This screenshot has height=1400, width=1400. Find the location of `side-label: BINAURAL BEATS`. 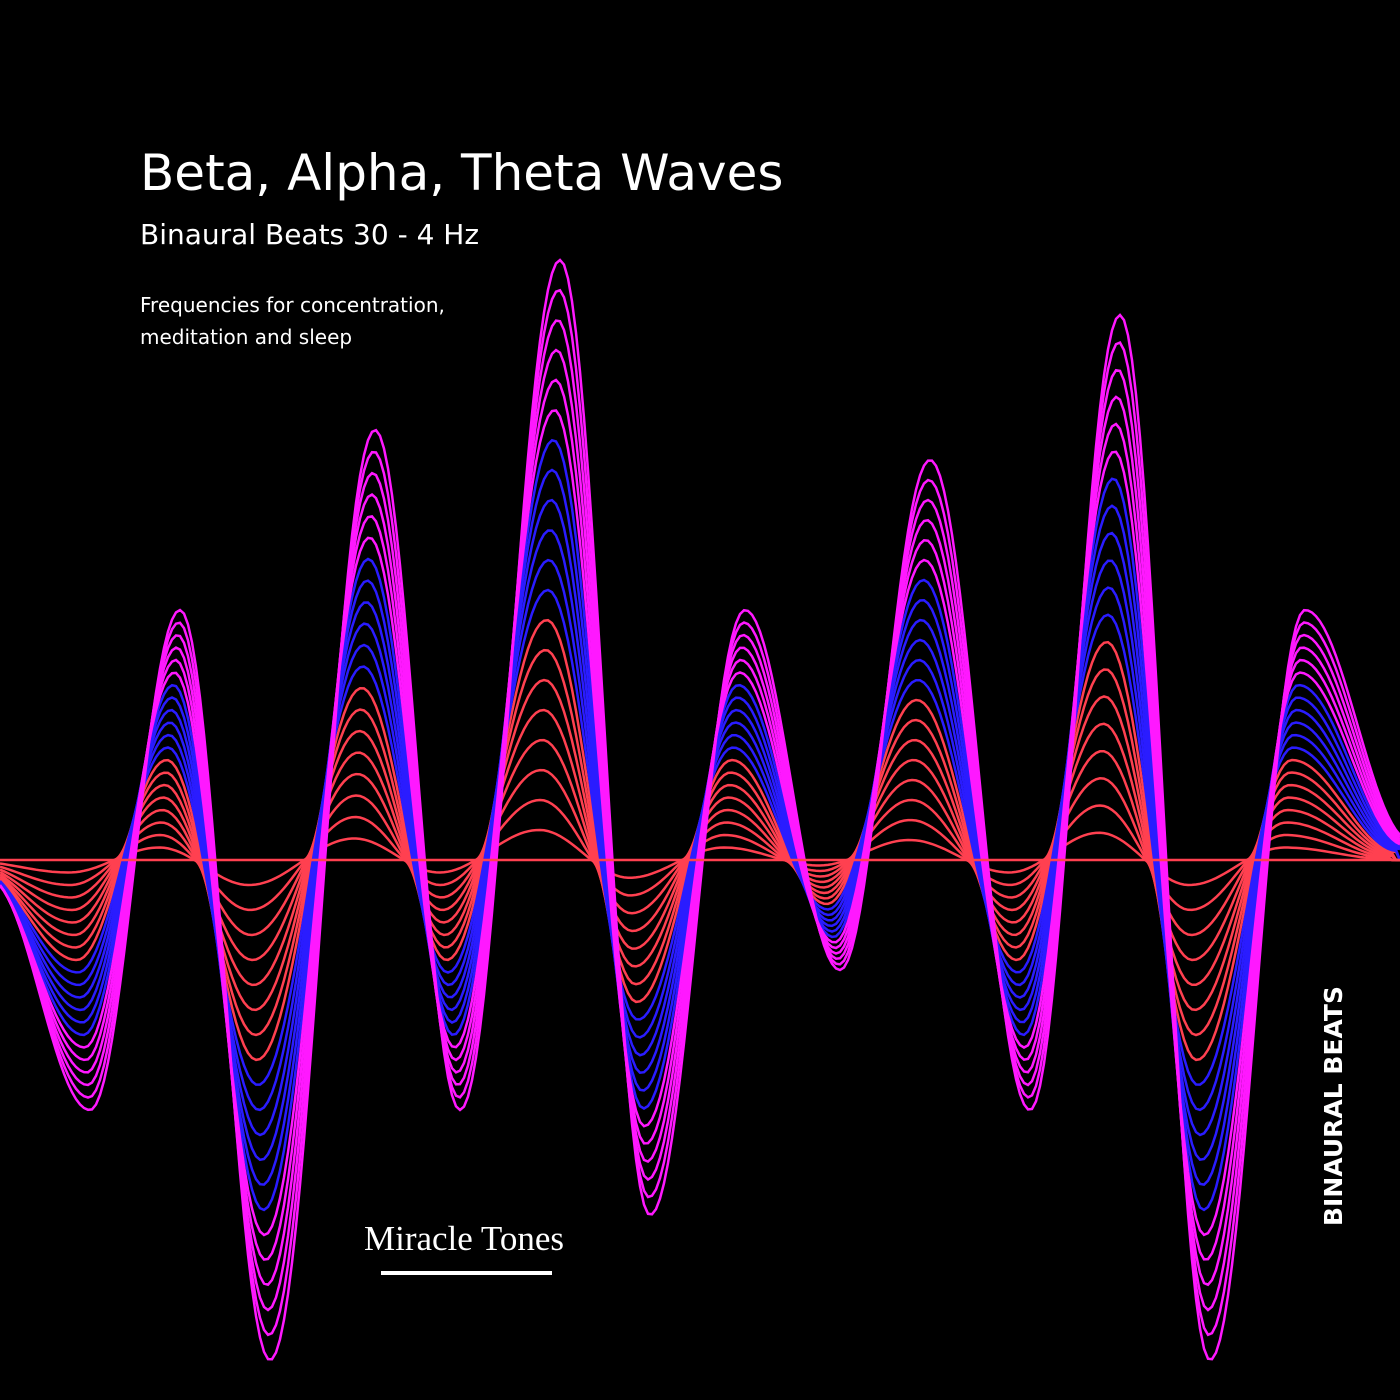

side-label: BINAURAL BEATS is located at coordinates (1333, 1106).